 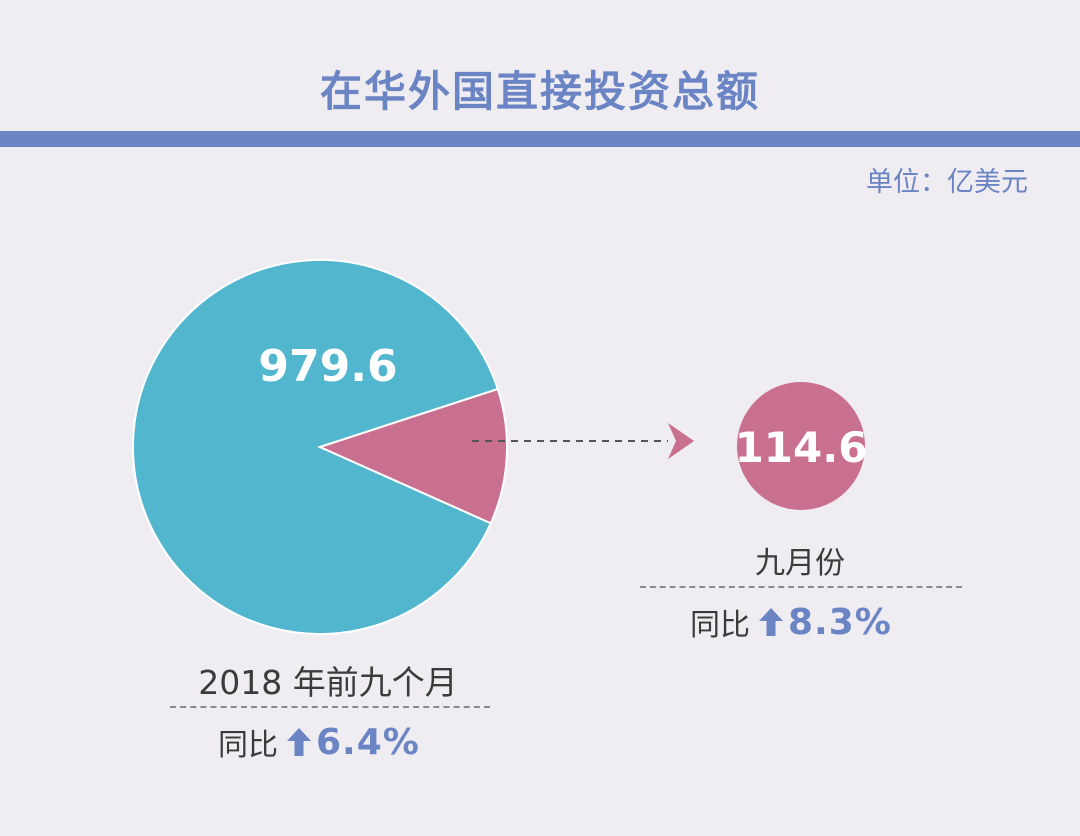 What do you see at coordinates (583, 441) in the screenshot?
I see `connector-arrow-icon` at bounding box center [583, 441].